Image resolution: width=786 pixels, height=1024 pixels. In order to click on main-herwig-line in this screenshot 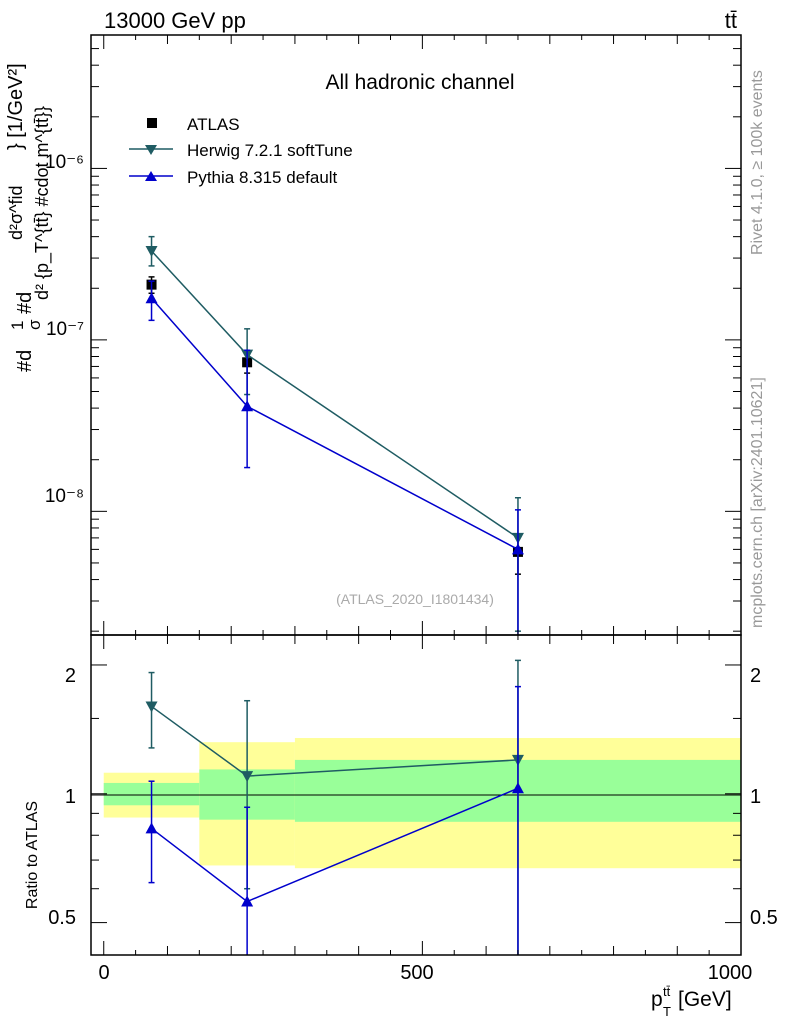, I will do `click(334, 394)`.